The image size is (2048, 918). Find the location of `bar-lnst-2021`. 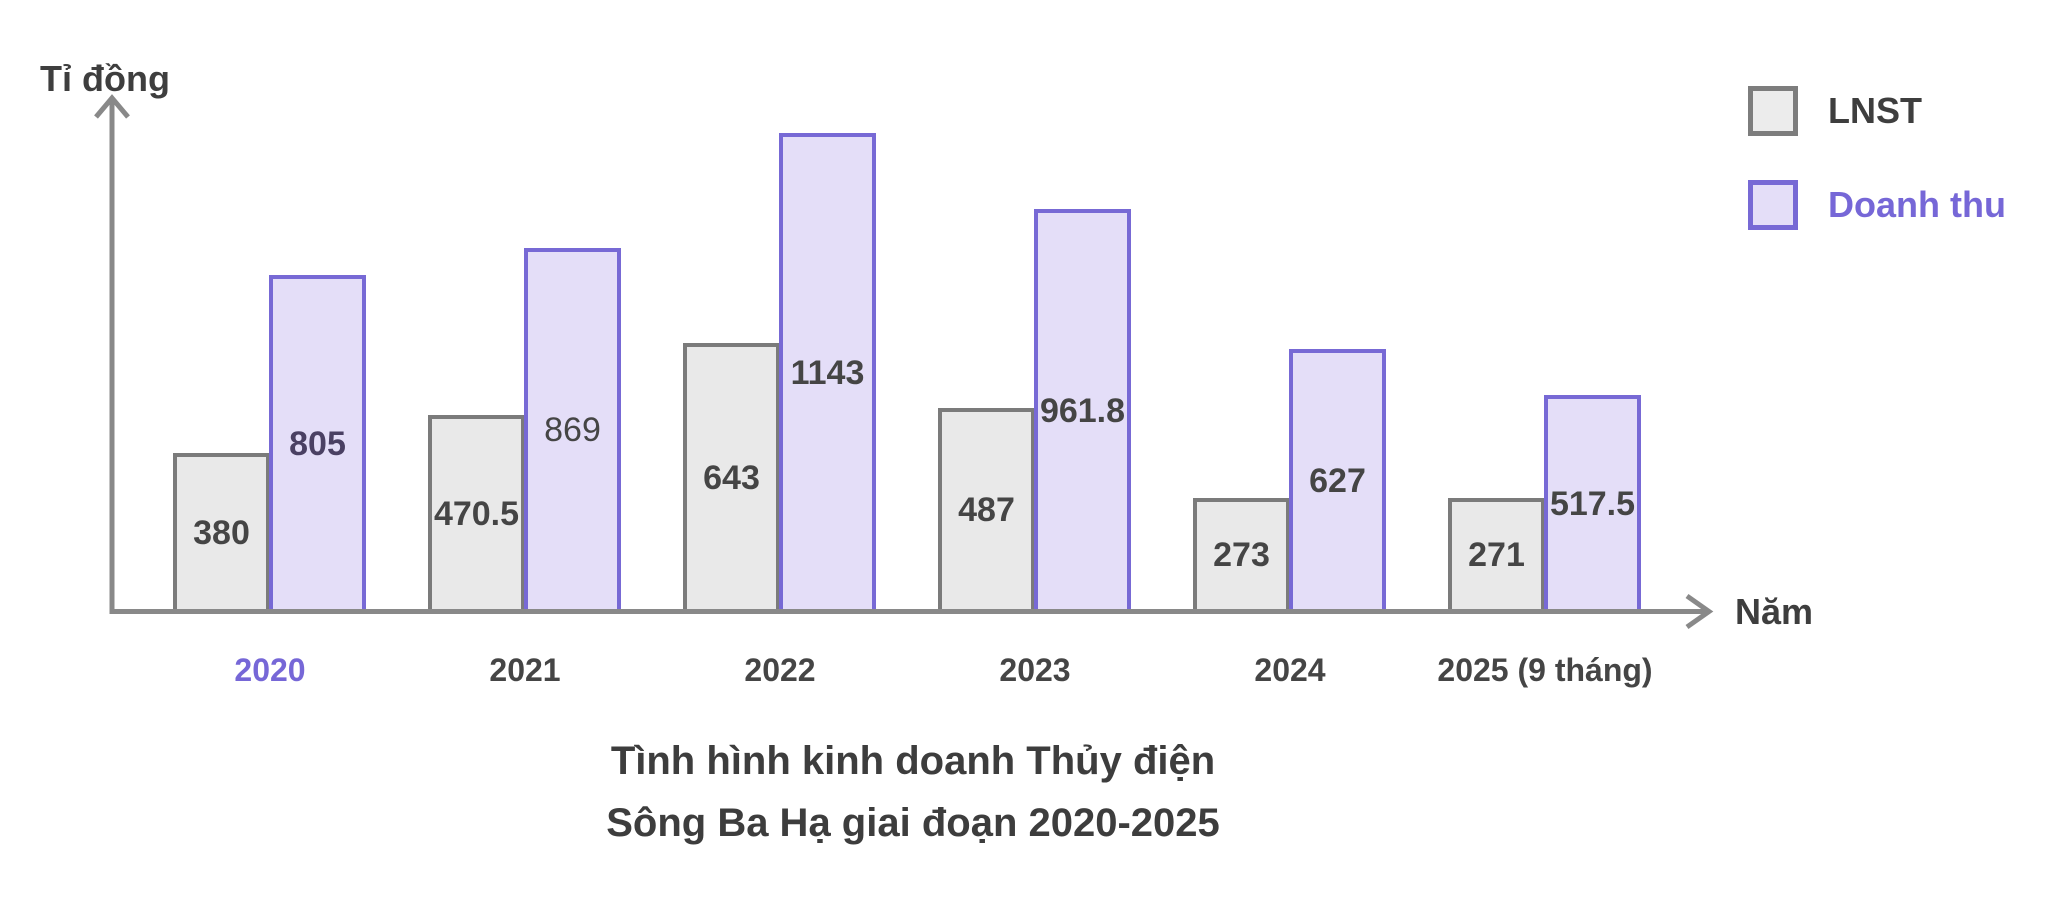

bar-lnst-2021 is located at coordinates (476, 513).